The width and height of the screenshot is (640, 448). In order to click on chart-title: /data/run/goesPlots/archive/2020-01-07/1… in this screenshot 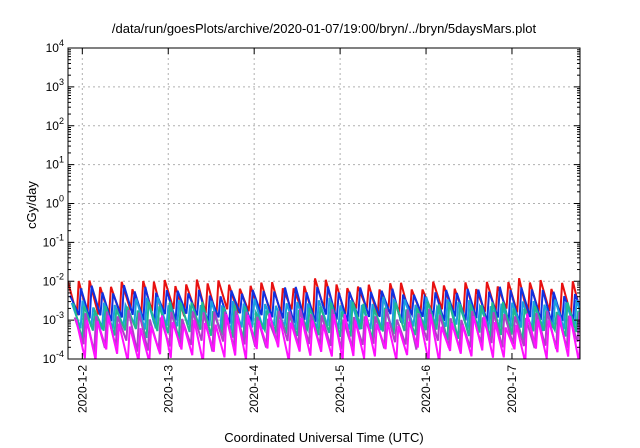, I will do `click(324, 28)`.